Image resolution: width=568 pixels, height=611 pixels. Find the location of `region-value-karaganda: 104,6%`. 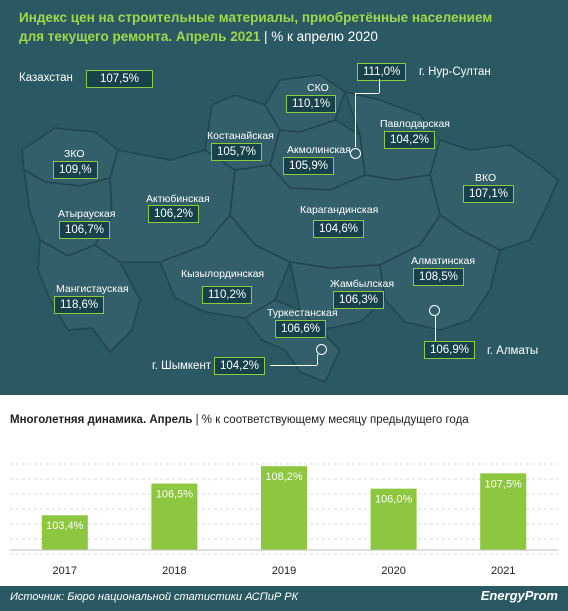

region-value-karaganda: 104,6% is located at coordinates (339, 229).